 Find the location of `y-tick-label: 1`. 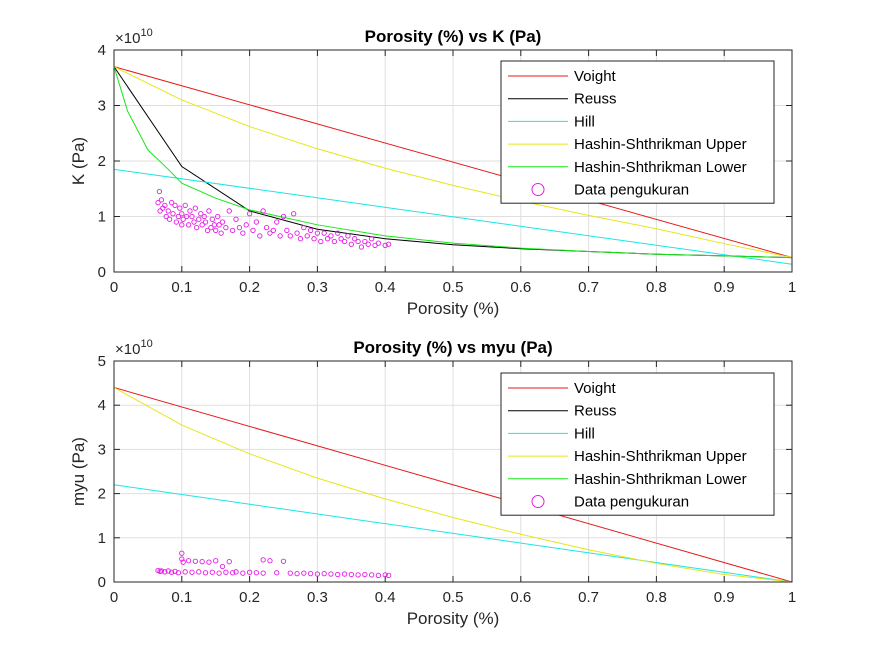

y-tick-label: 1 is located at coordinates (102, 538).